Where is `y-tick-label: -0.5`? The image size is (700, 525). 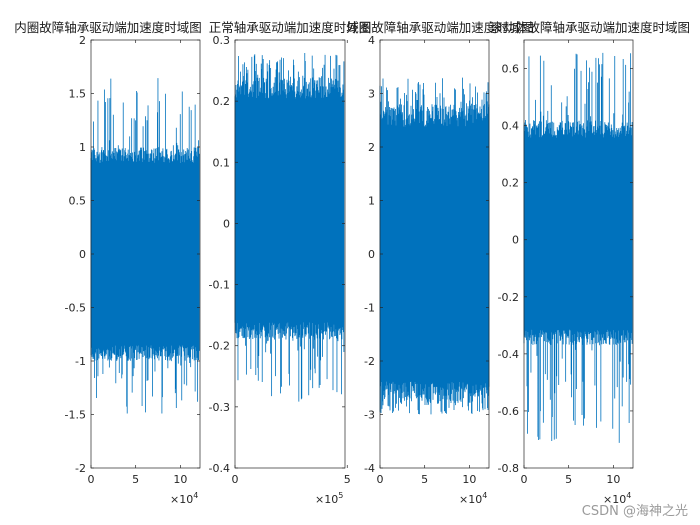
y-tick-label: -0.5 is located at coordinates (75, 308).